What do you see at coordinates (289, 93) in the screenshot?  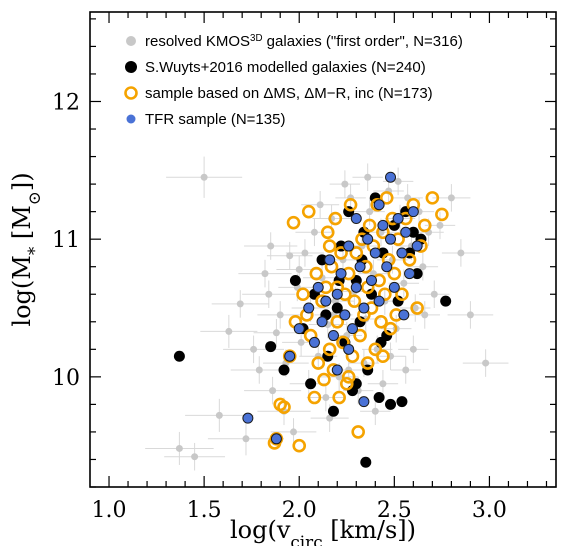 I see `legend-label: sample based on ΔMS, ΔM−R, inc (N=173)` at bounding box center [289, 93].